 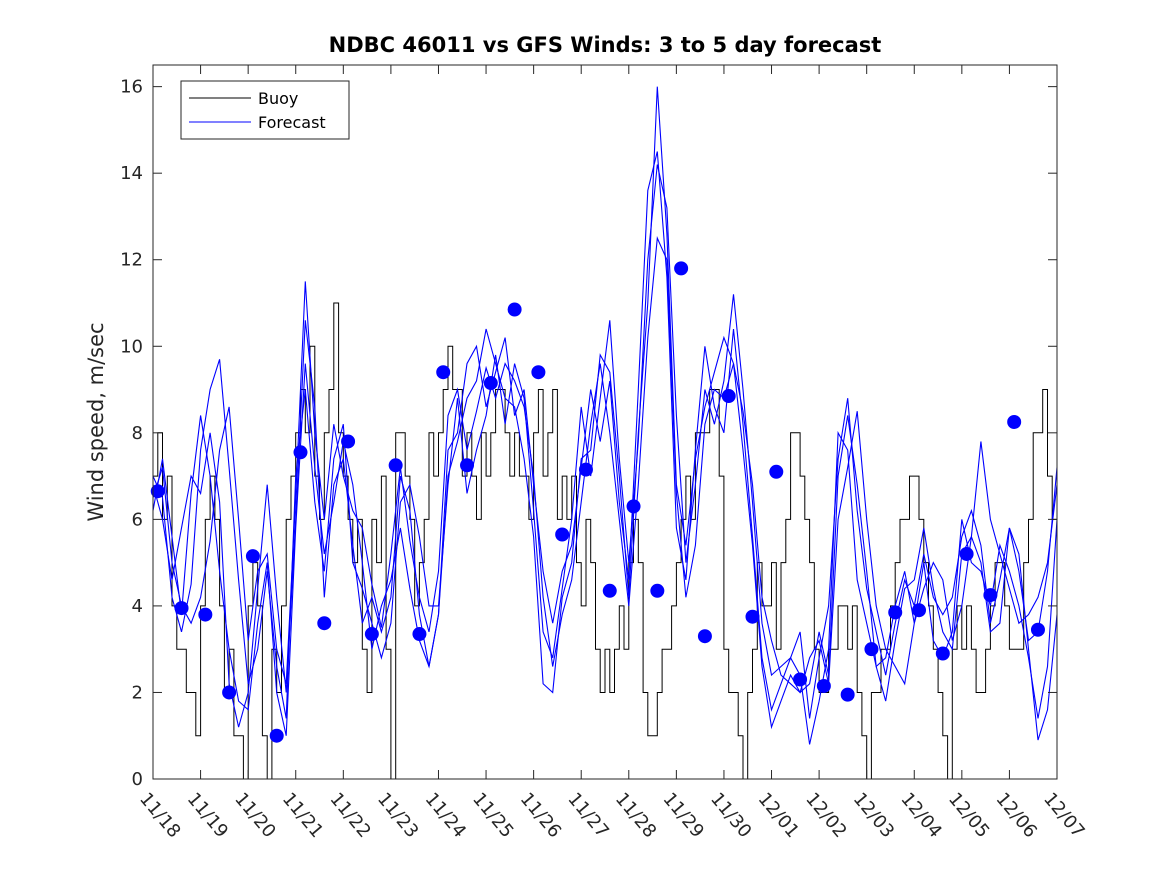 What do you see at coordinates (587, 815) in the screenshot?
I see `x-tick-label-9: 11/27` at bounding box center [587, 815].